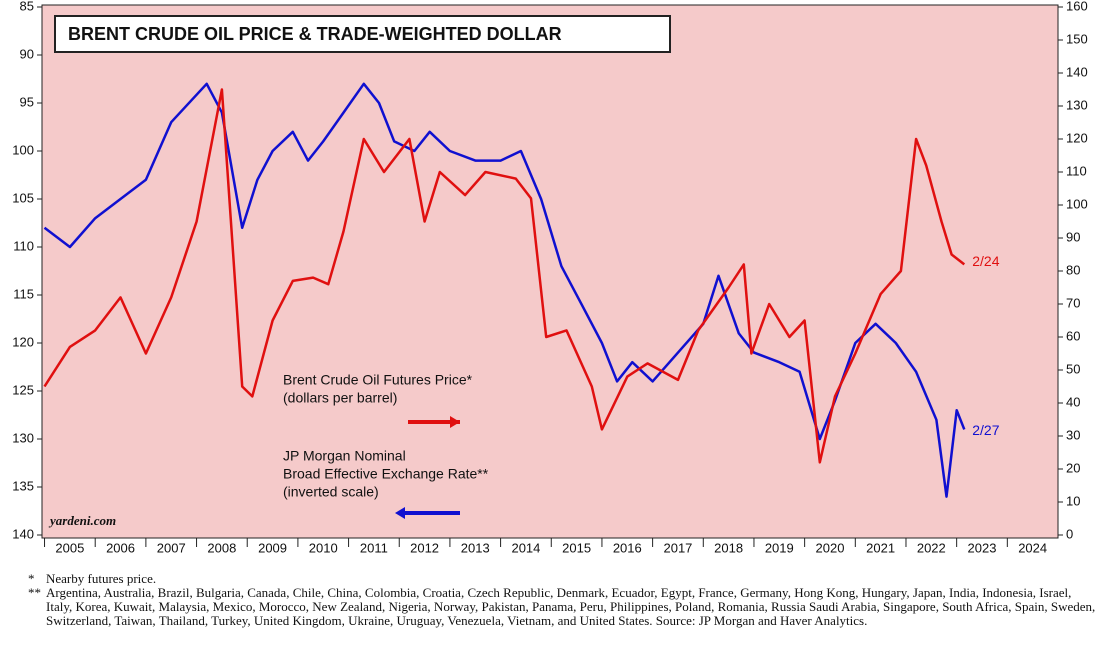  What do you see at coordinates (1077, 203) in the screenshot?
I see `y2-tick-label: 100` at bounding box center [1077, 203].